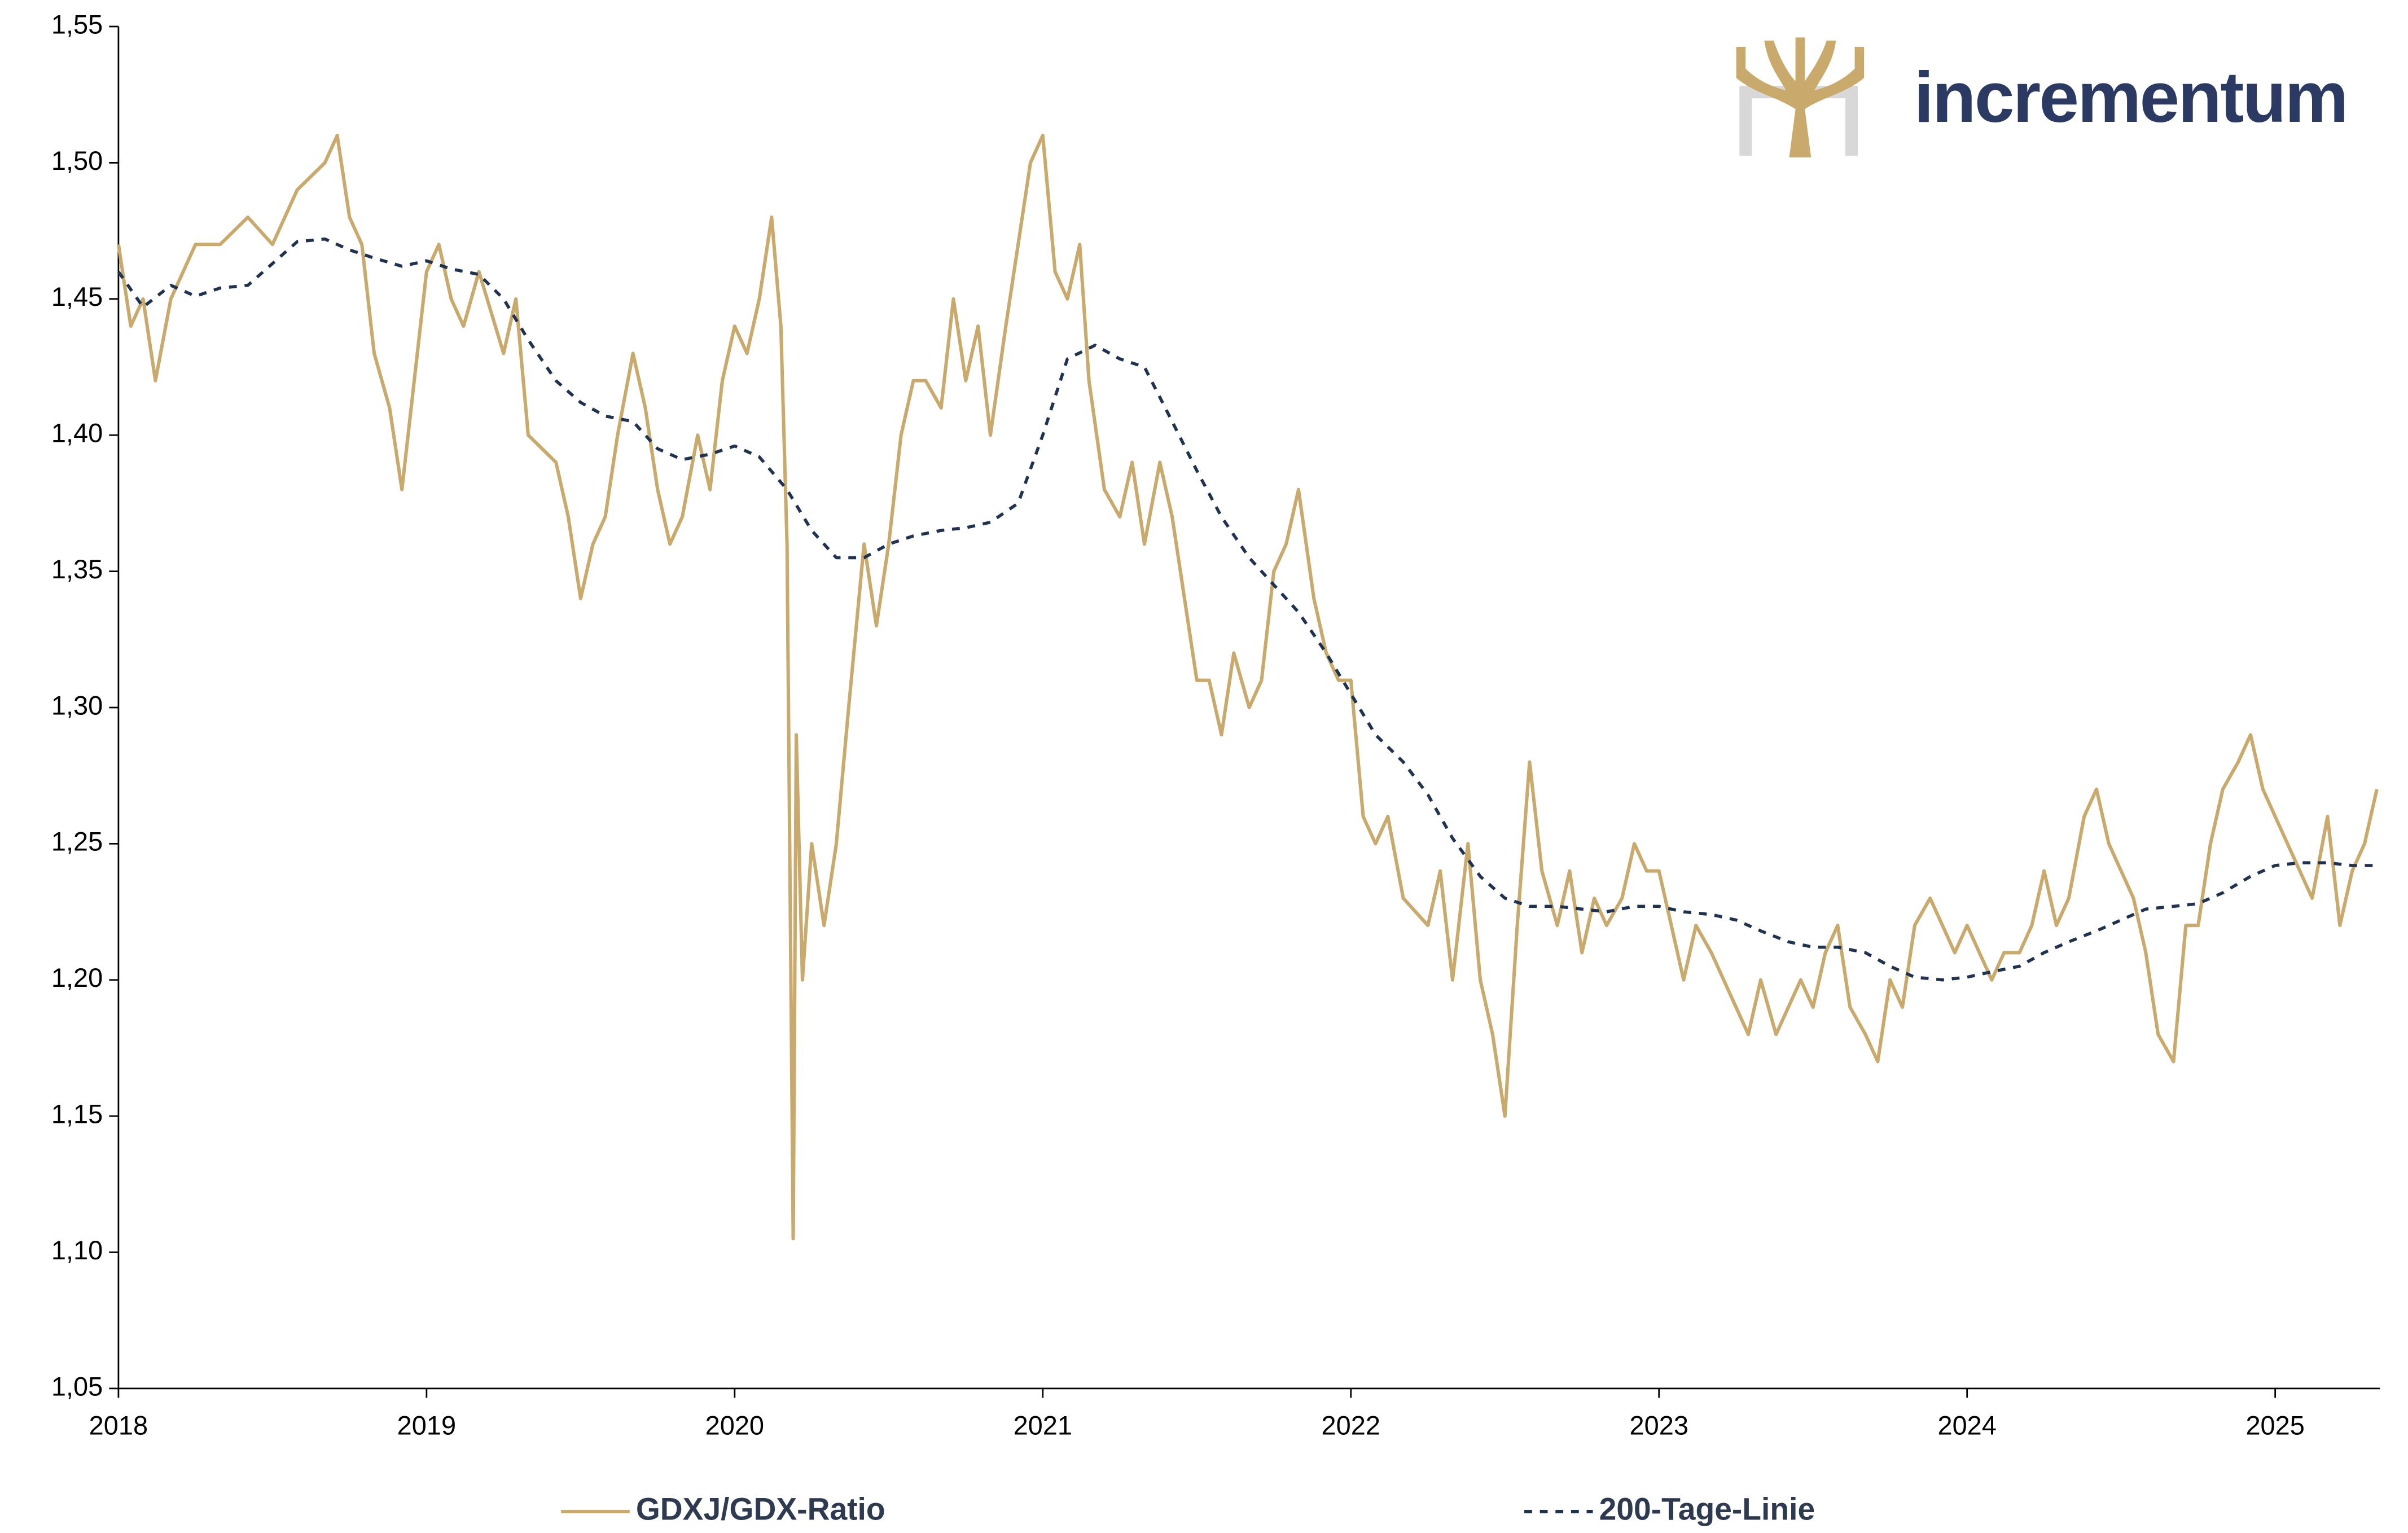  Describe the element at coordinates (77, 24) in the screenshot. I see `y-tick-label: 1,55` at that location.